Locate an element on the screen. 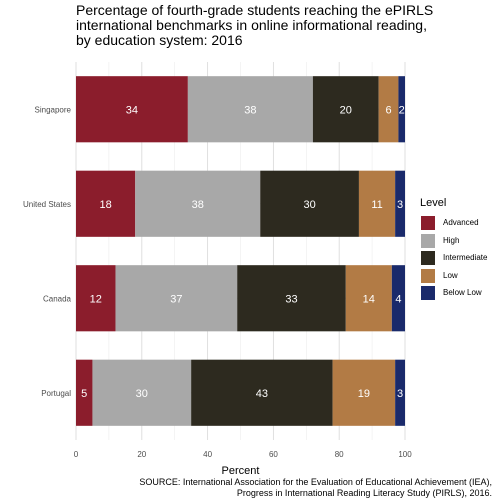  x-tick-label: 80 is located at coordinates (339, 454).